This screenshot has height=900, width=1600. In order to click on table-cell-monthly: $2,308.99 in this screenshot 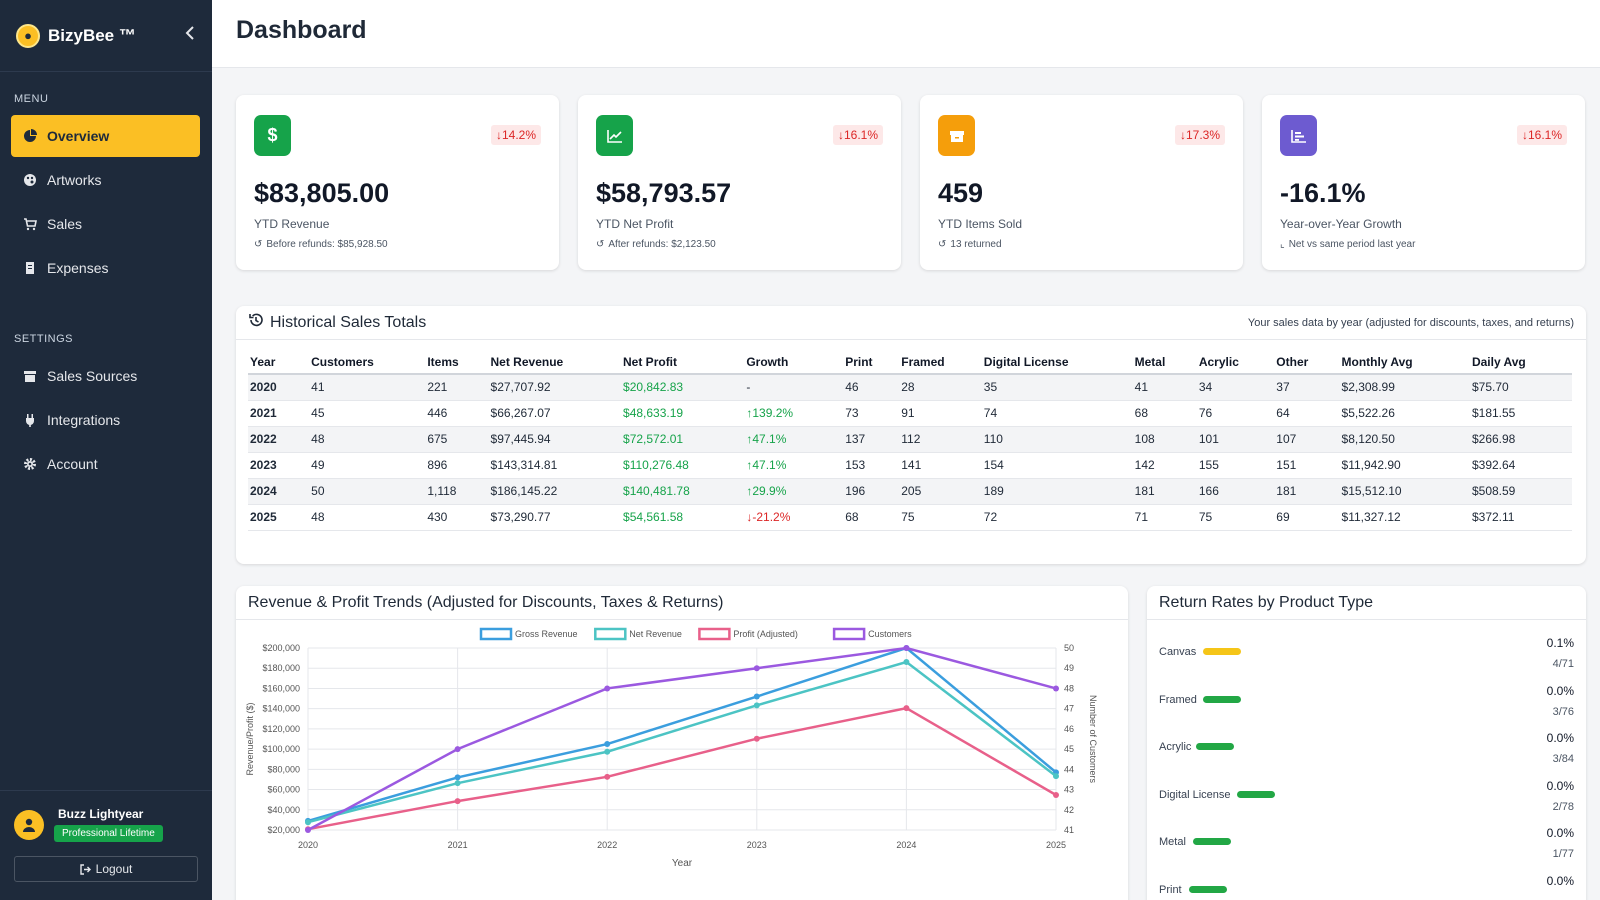, I will do `click(1404, 387)`.